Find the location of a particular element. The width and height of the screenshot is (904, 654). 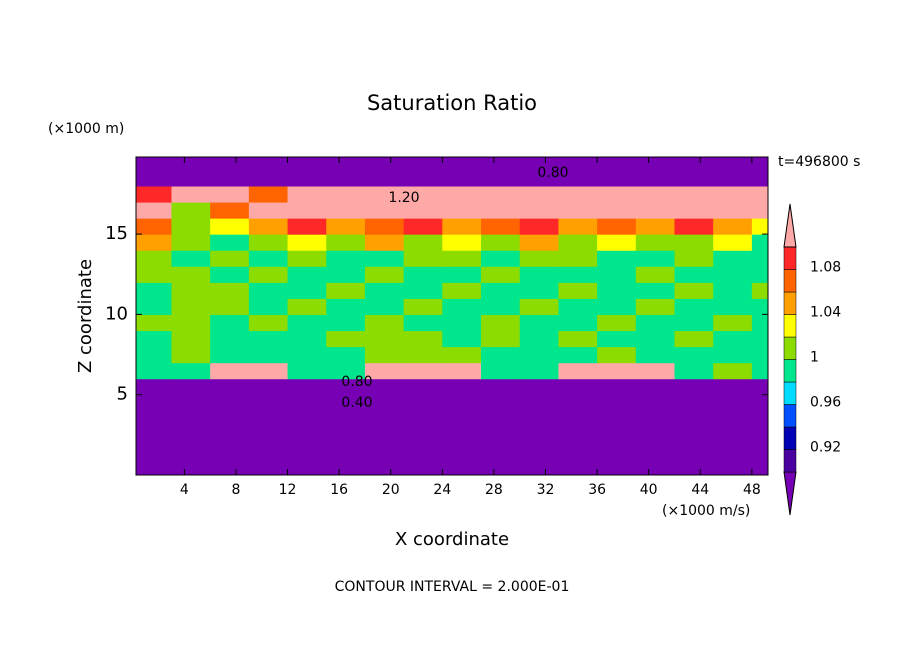

x-tick-label: 40 is located at coordinates (649, 490).